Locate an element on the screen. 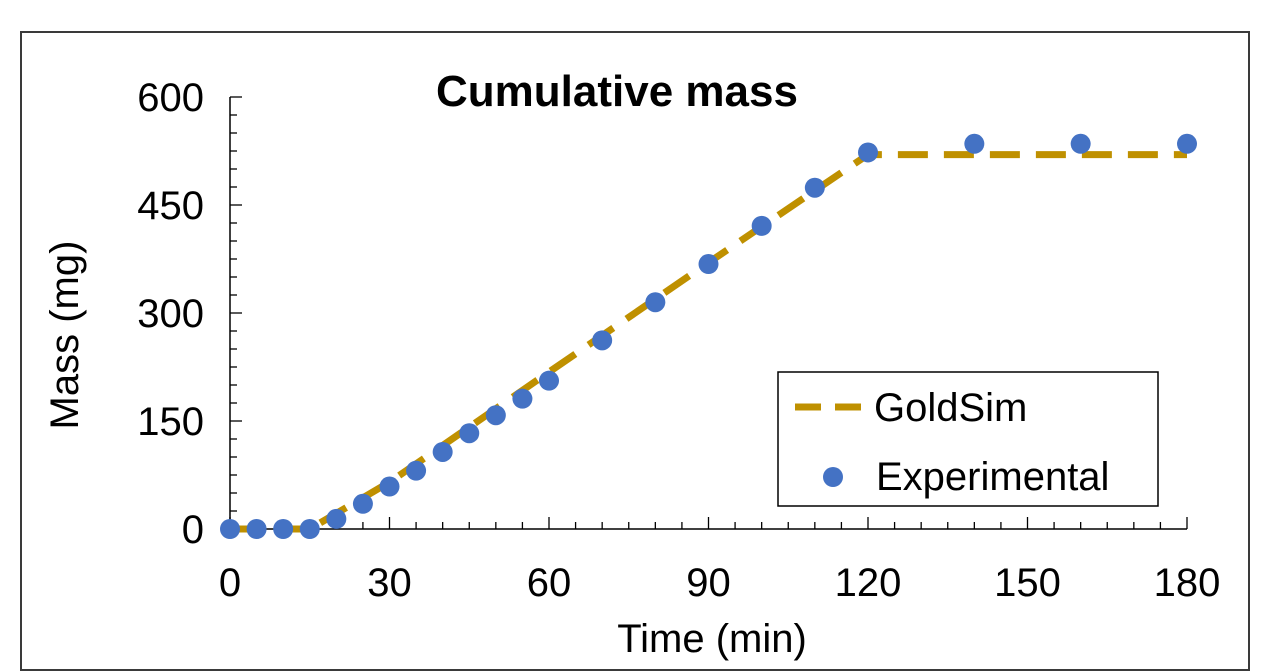  y-tick-label: 0 is located at coordinates (193, 530).